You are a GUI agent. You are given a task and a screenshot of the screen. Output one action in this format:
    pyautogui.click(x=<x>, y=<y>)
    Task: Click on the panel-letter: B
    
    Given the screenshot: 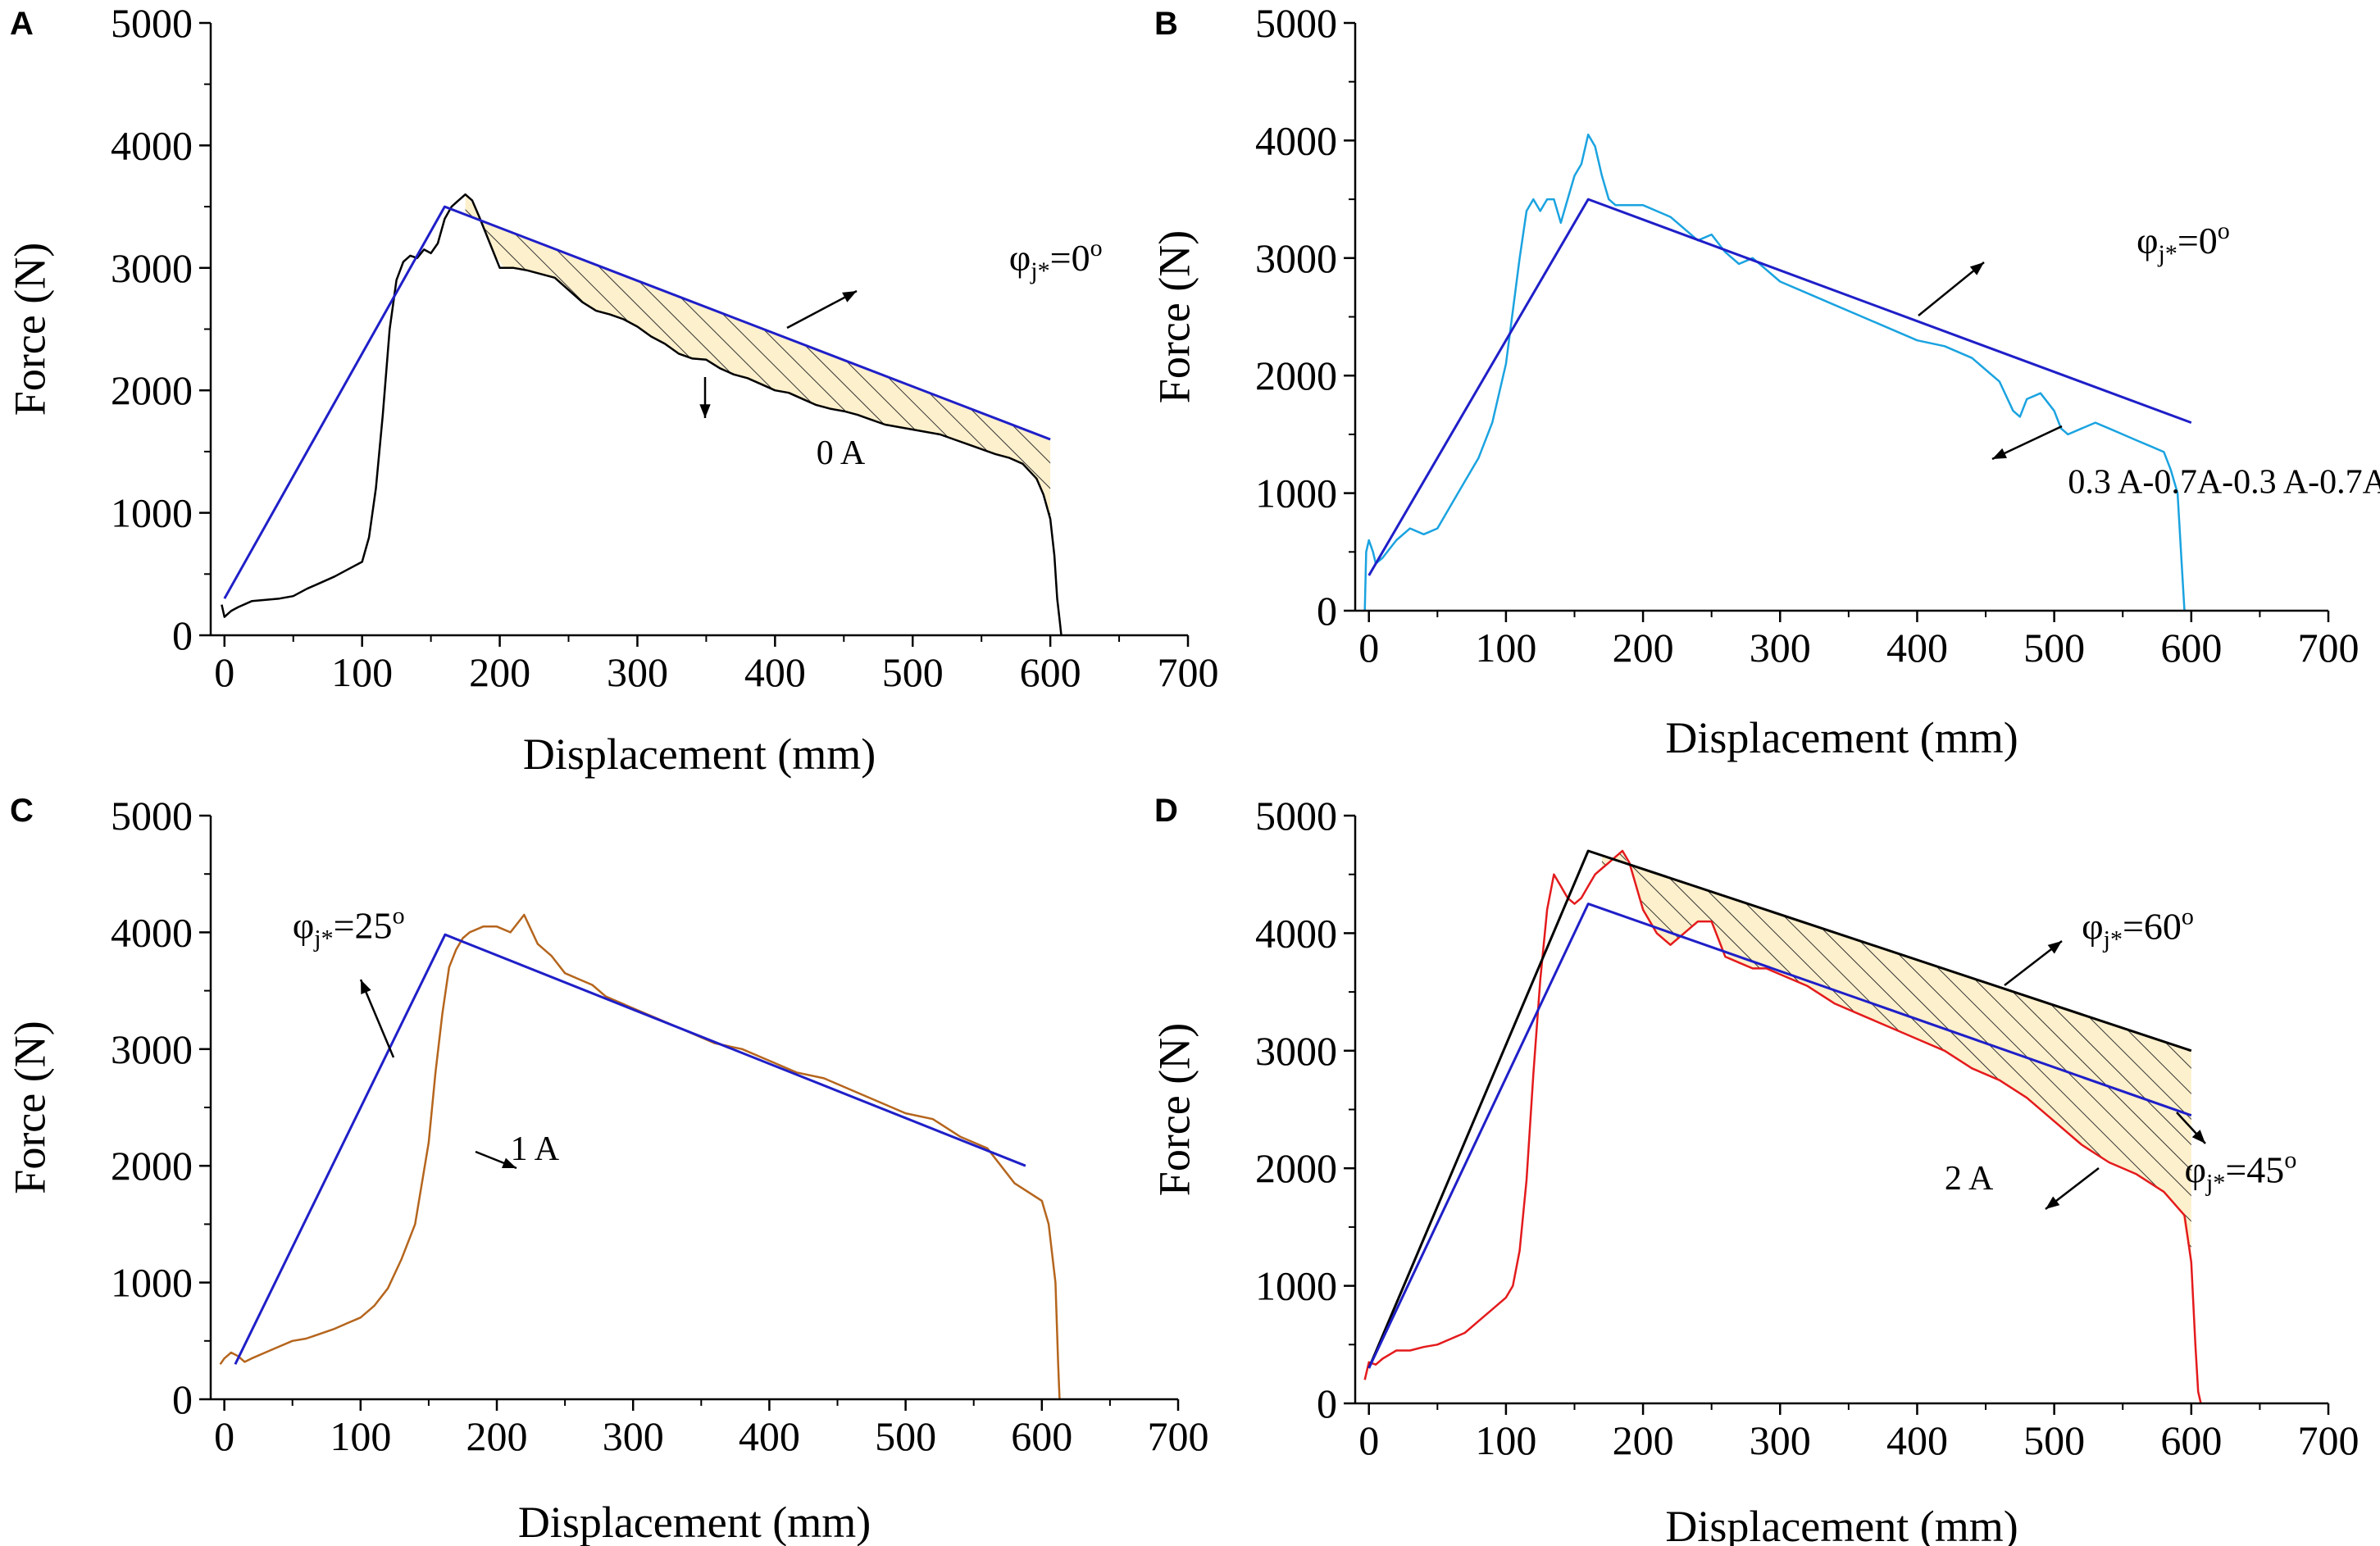 What is the action you would take?
    pyautogui.click(x=1166, y=24)
    